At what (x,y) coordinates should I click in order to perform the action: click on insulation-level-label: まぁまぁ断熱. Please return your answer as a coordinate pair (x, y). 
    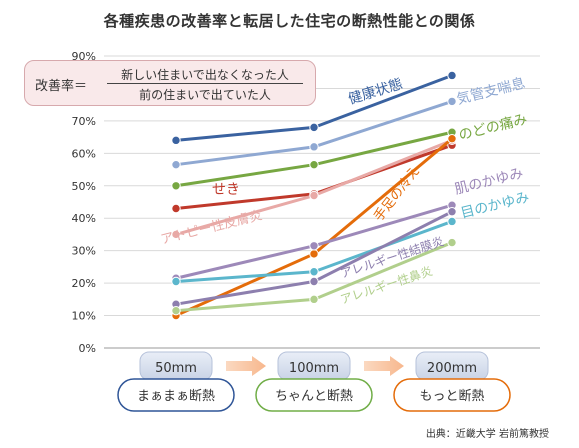
    Looking at the image, I should click on (176, 396).